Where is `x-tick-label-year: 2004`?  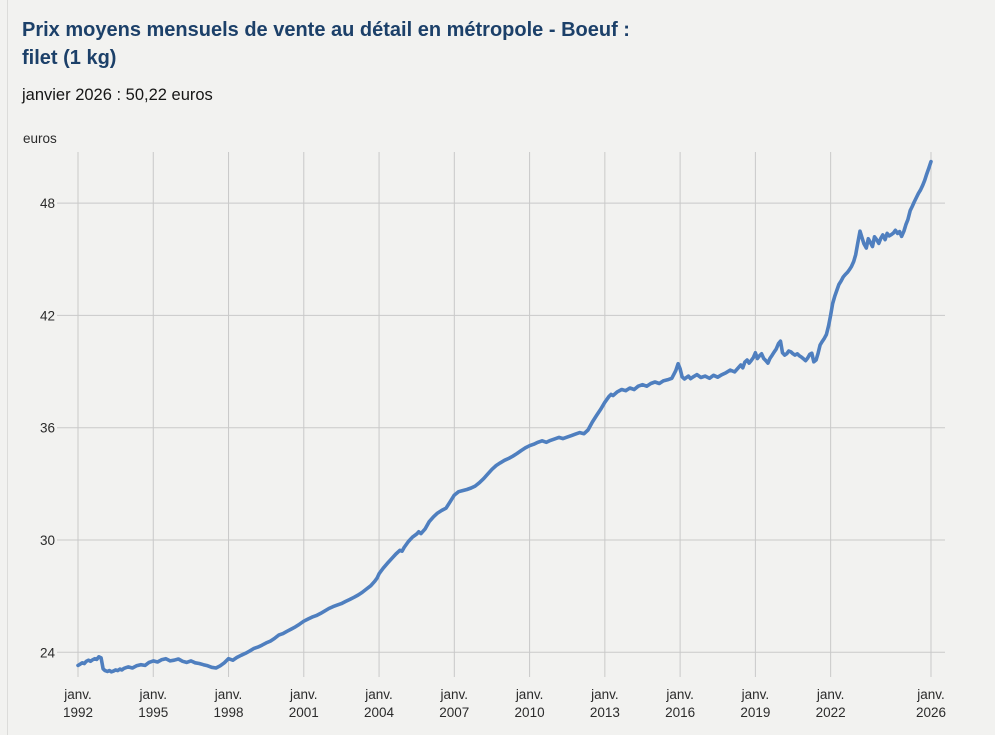
x-tick-label-year: 2004 is located at coordinates (379, 712).